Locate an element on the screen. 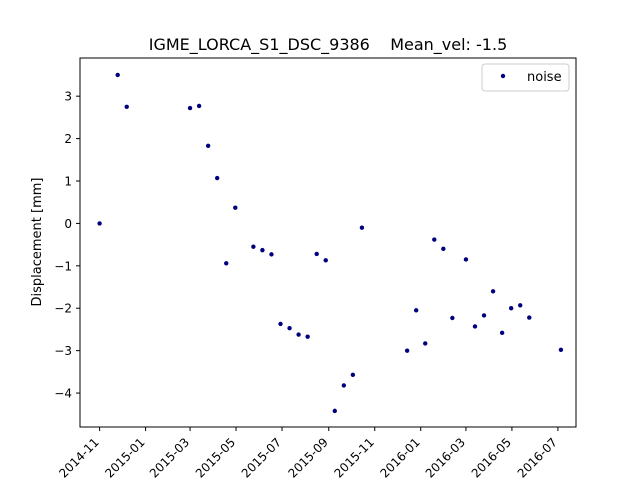 The image size is (640, 480). x-tick-label: 2016-05 is located at coordinates (491, 457).